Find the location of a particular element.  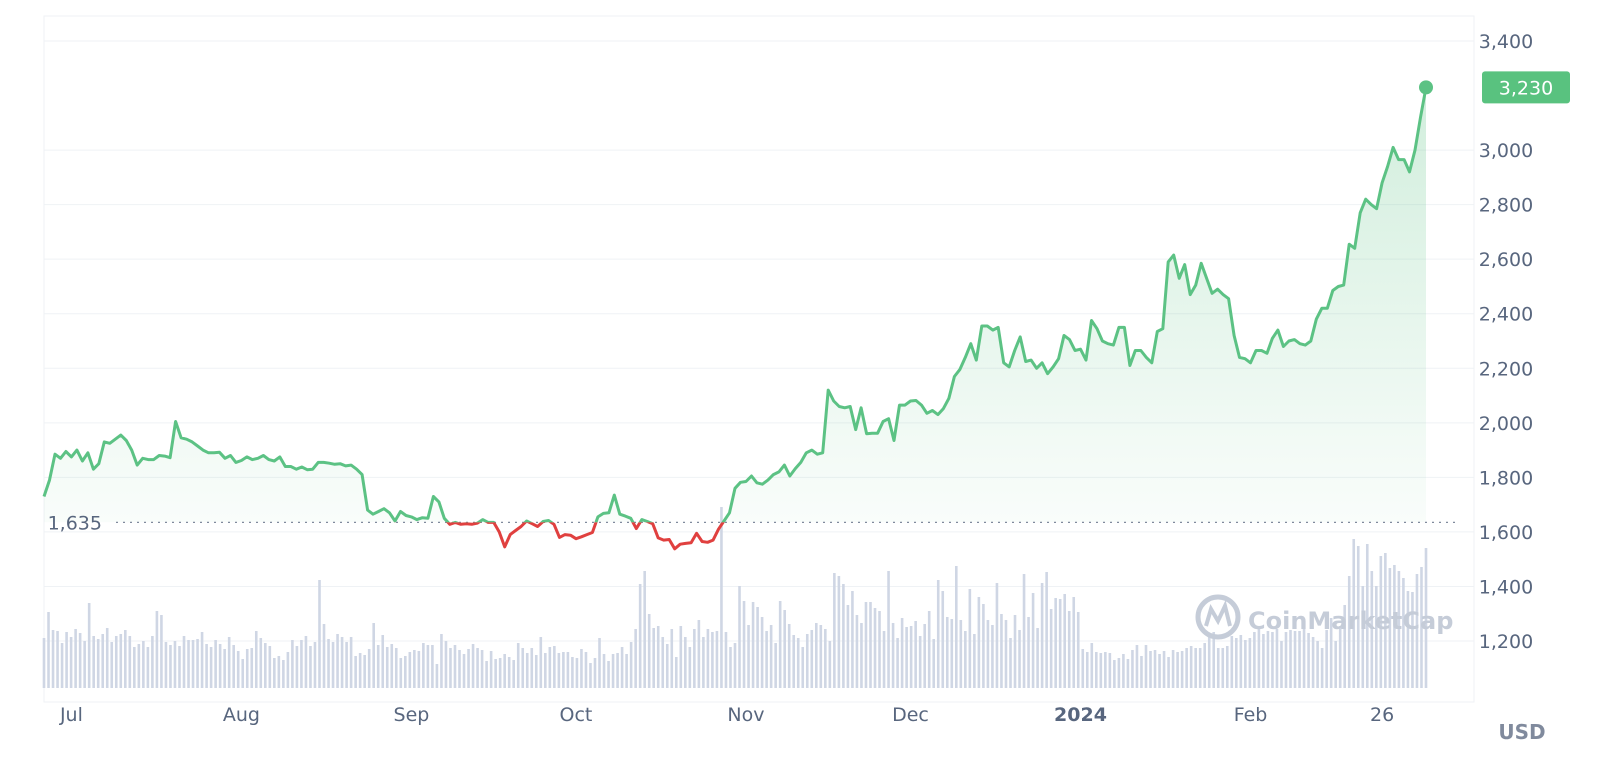

y-tick-label: 2,800 is located at coordinates (1506, 206).